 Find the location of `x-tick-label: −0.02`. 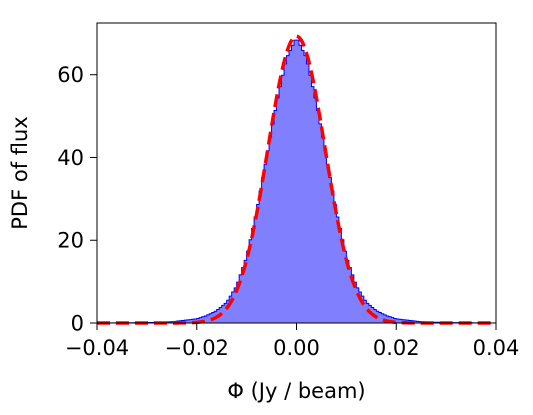

x-tick-label: −0.02 is located at coordinates (197, 348).